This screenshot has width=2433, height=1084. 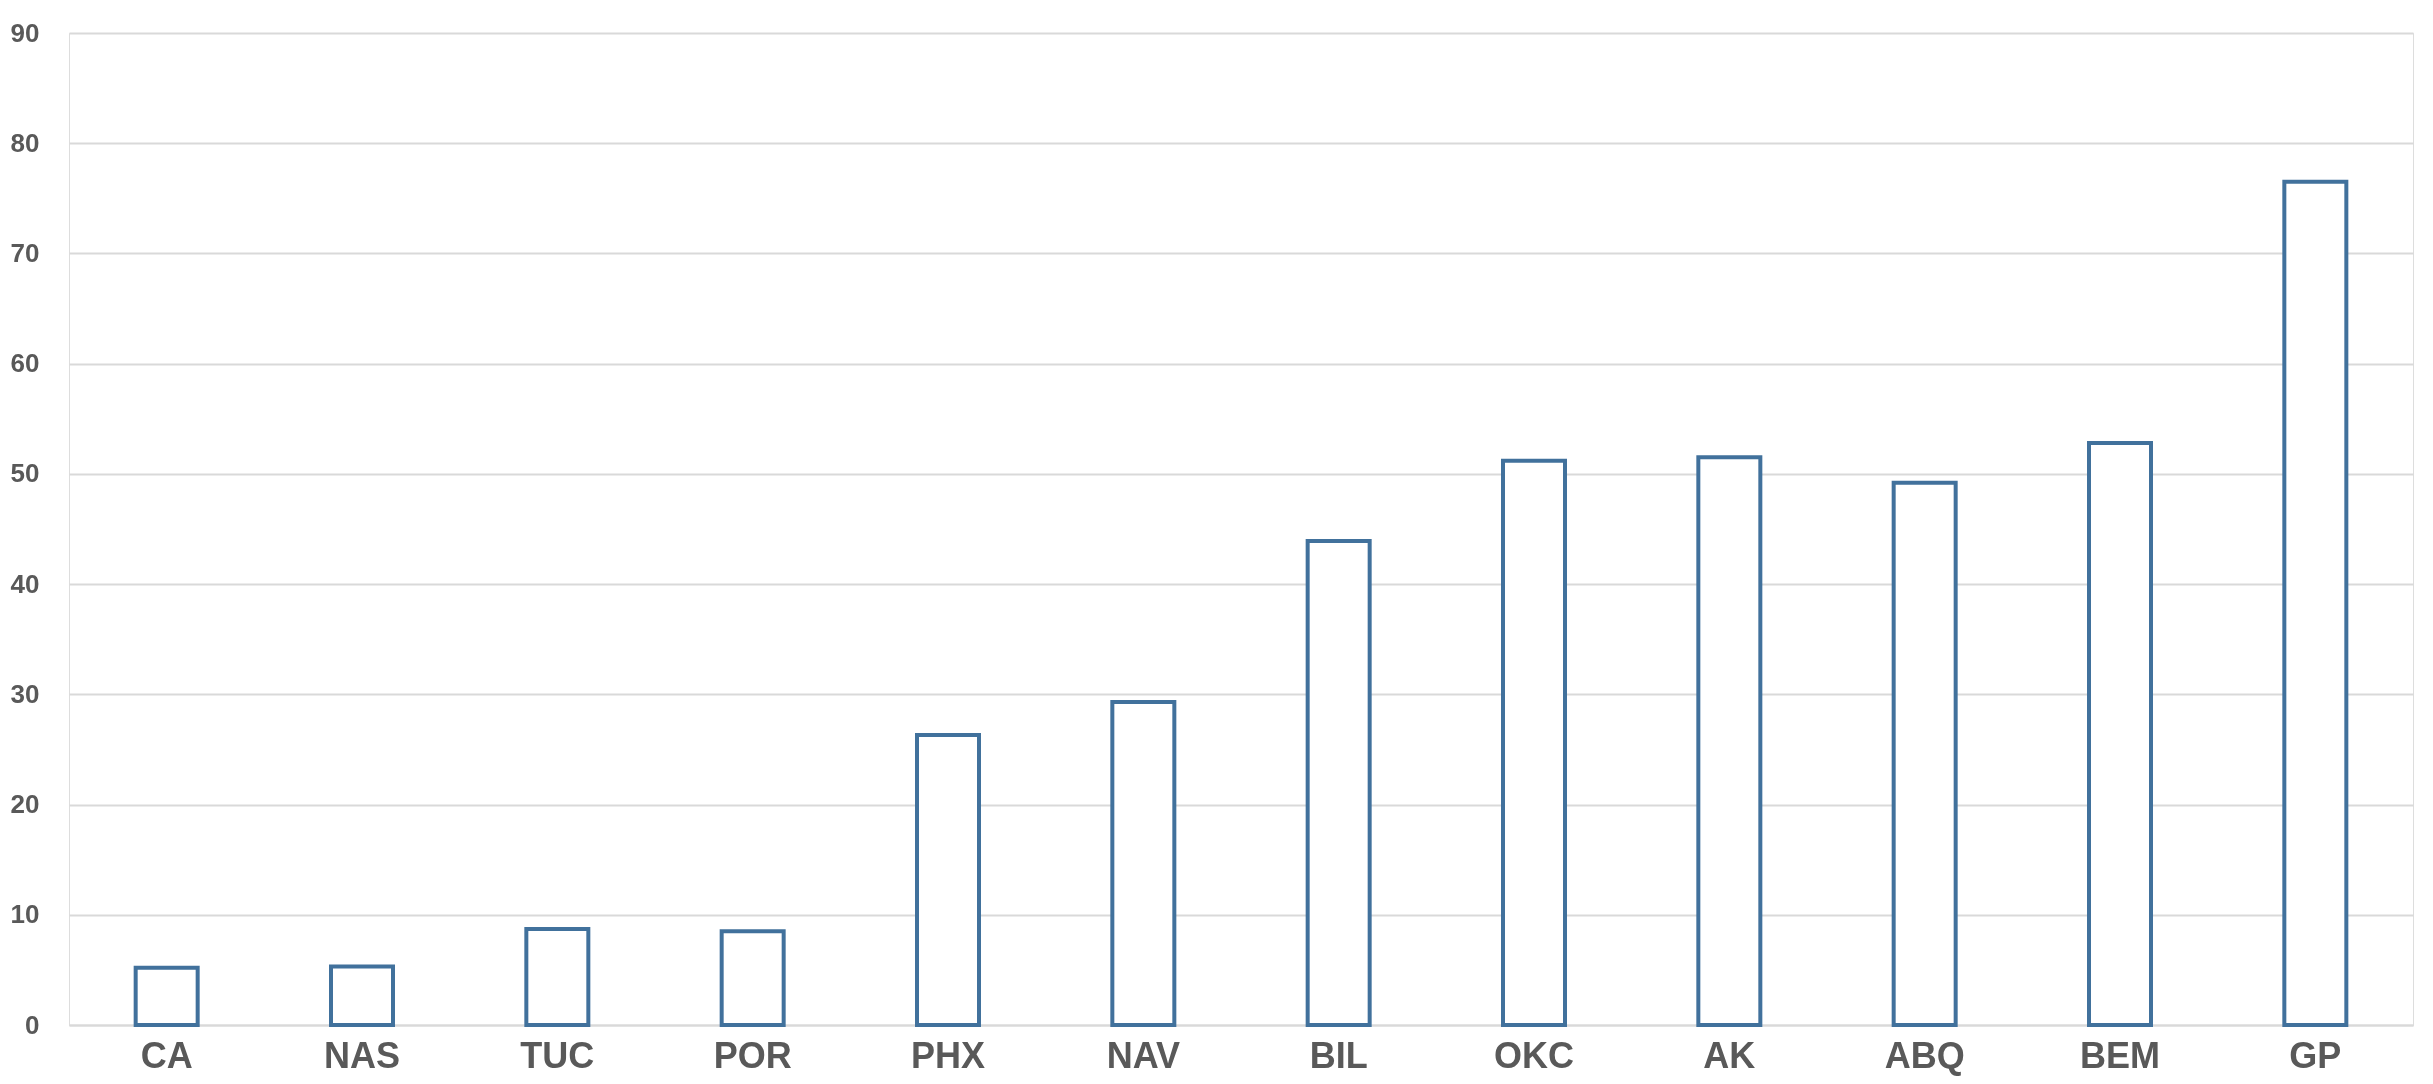 What do you see at coordinates (25, 804) in the screenshot?
I see `y-tick-label: 20` at bounding box center [25, 804].